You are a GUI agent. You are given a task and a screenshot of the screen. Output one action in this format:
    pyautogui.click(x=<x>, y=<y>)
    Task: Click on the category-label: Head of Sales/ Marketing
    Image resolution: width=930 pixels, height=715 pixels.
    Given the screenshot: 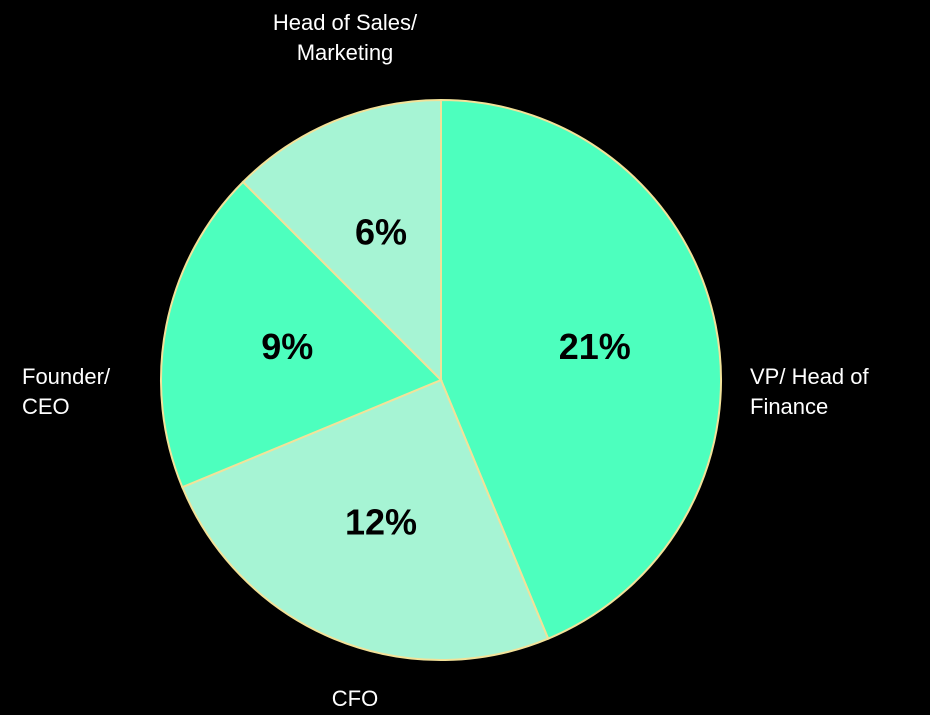 What is the action you would take?
    pyautogui.click(x=345, y=37)
    